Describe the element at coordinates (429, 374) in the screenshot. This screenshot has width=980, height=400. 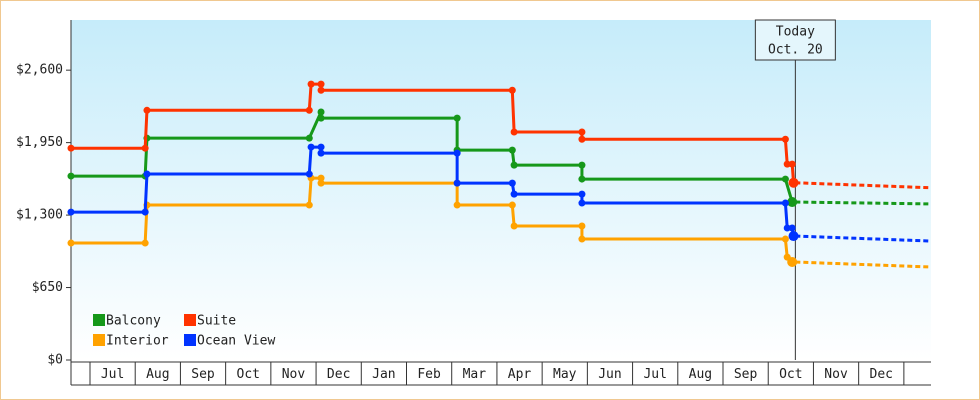
I see `x-tick-label: Feb` at that location.